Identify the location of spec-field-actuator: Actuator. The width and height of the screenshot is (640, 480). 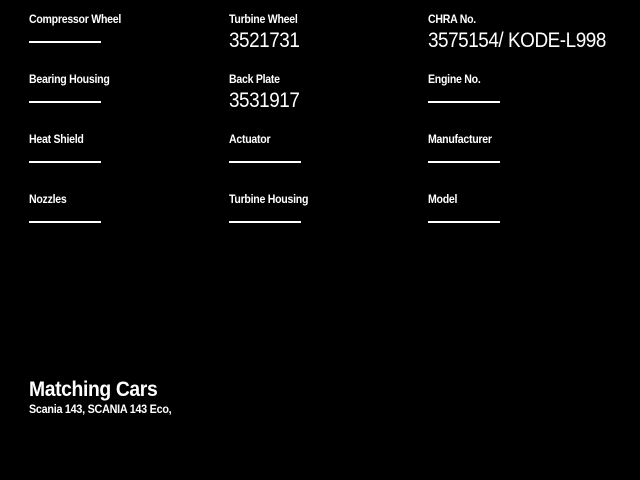
(329, 162).